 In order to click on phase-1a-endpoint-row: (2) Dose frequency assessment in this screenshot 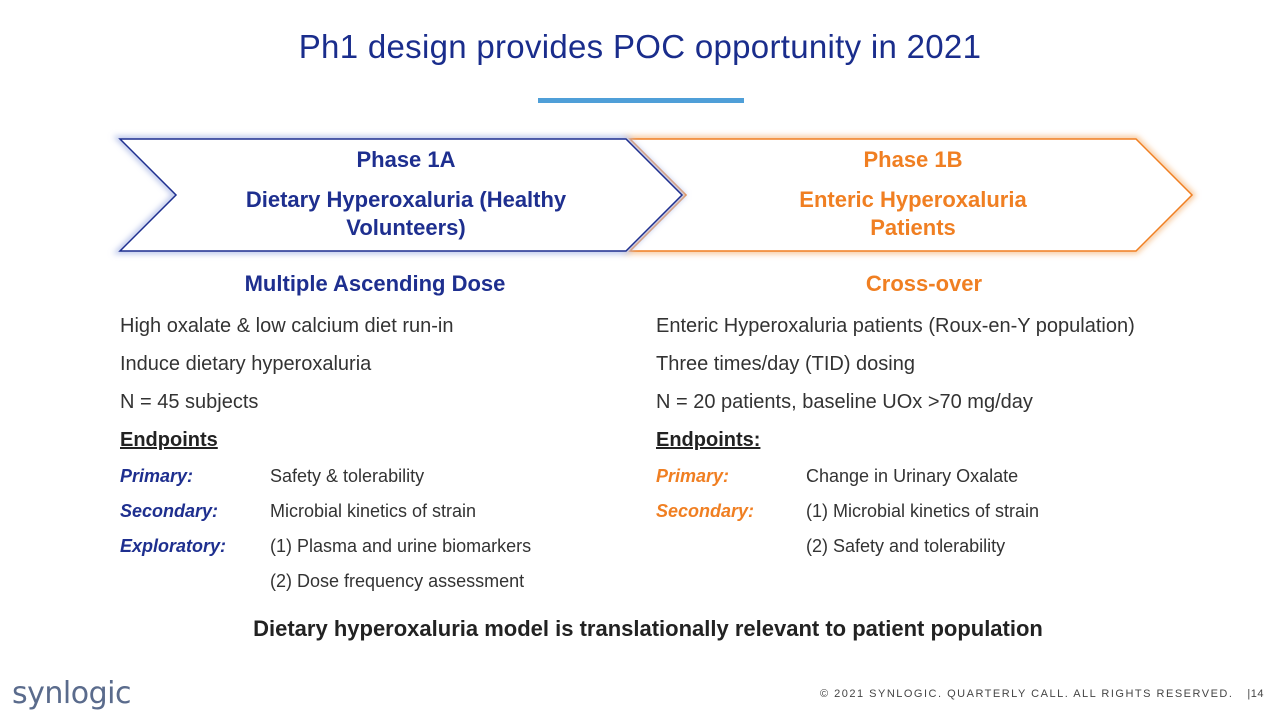, I will do `click(380, 581)`.